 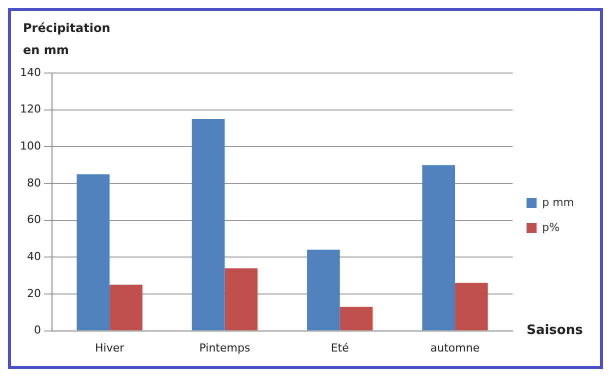 What do you see at coordinates (455, 347) in the screenshot?
I see `x-tick-label: automne` at bounding box center [455, 347].